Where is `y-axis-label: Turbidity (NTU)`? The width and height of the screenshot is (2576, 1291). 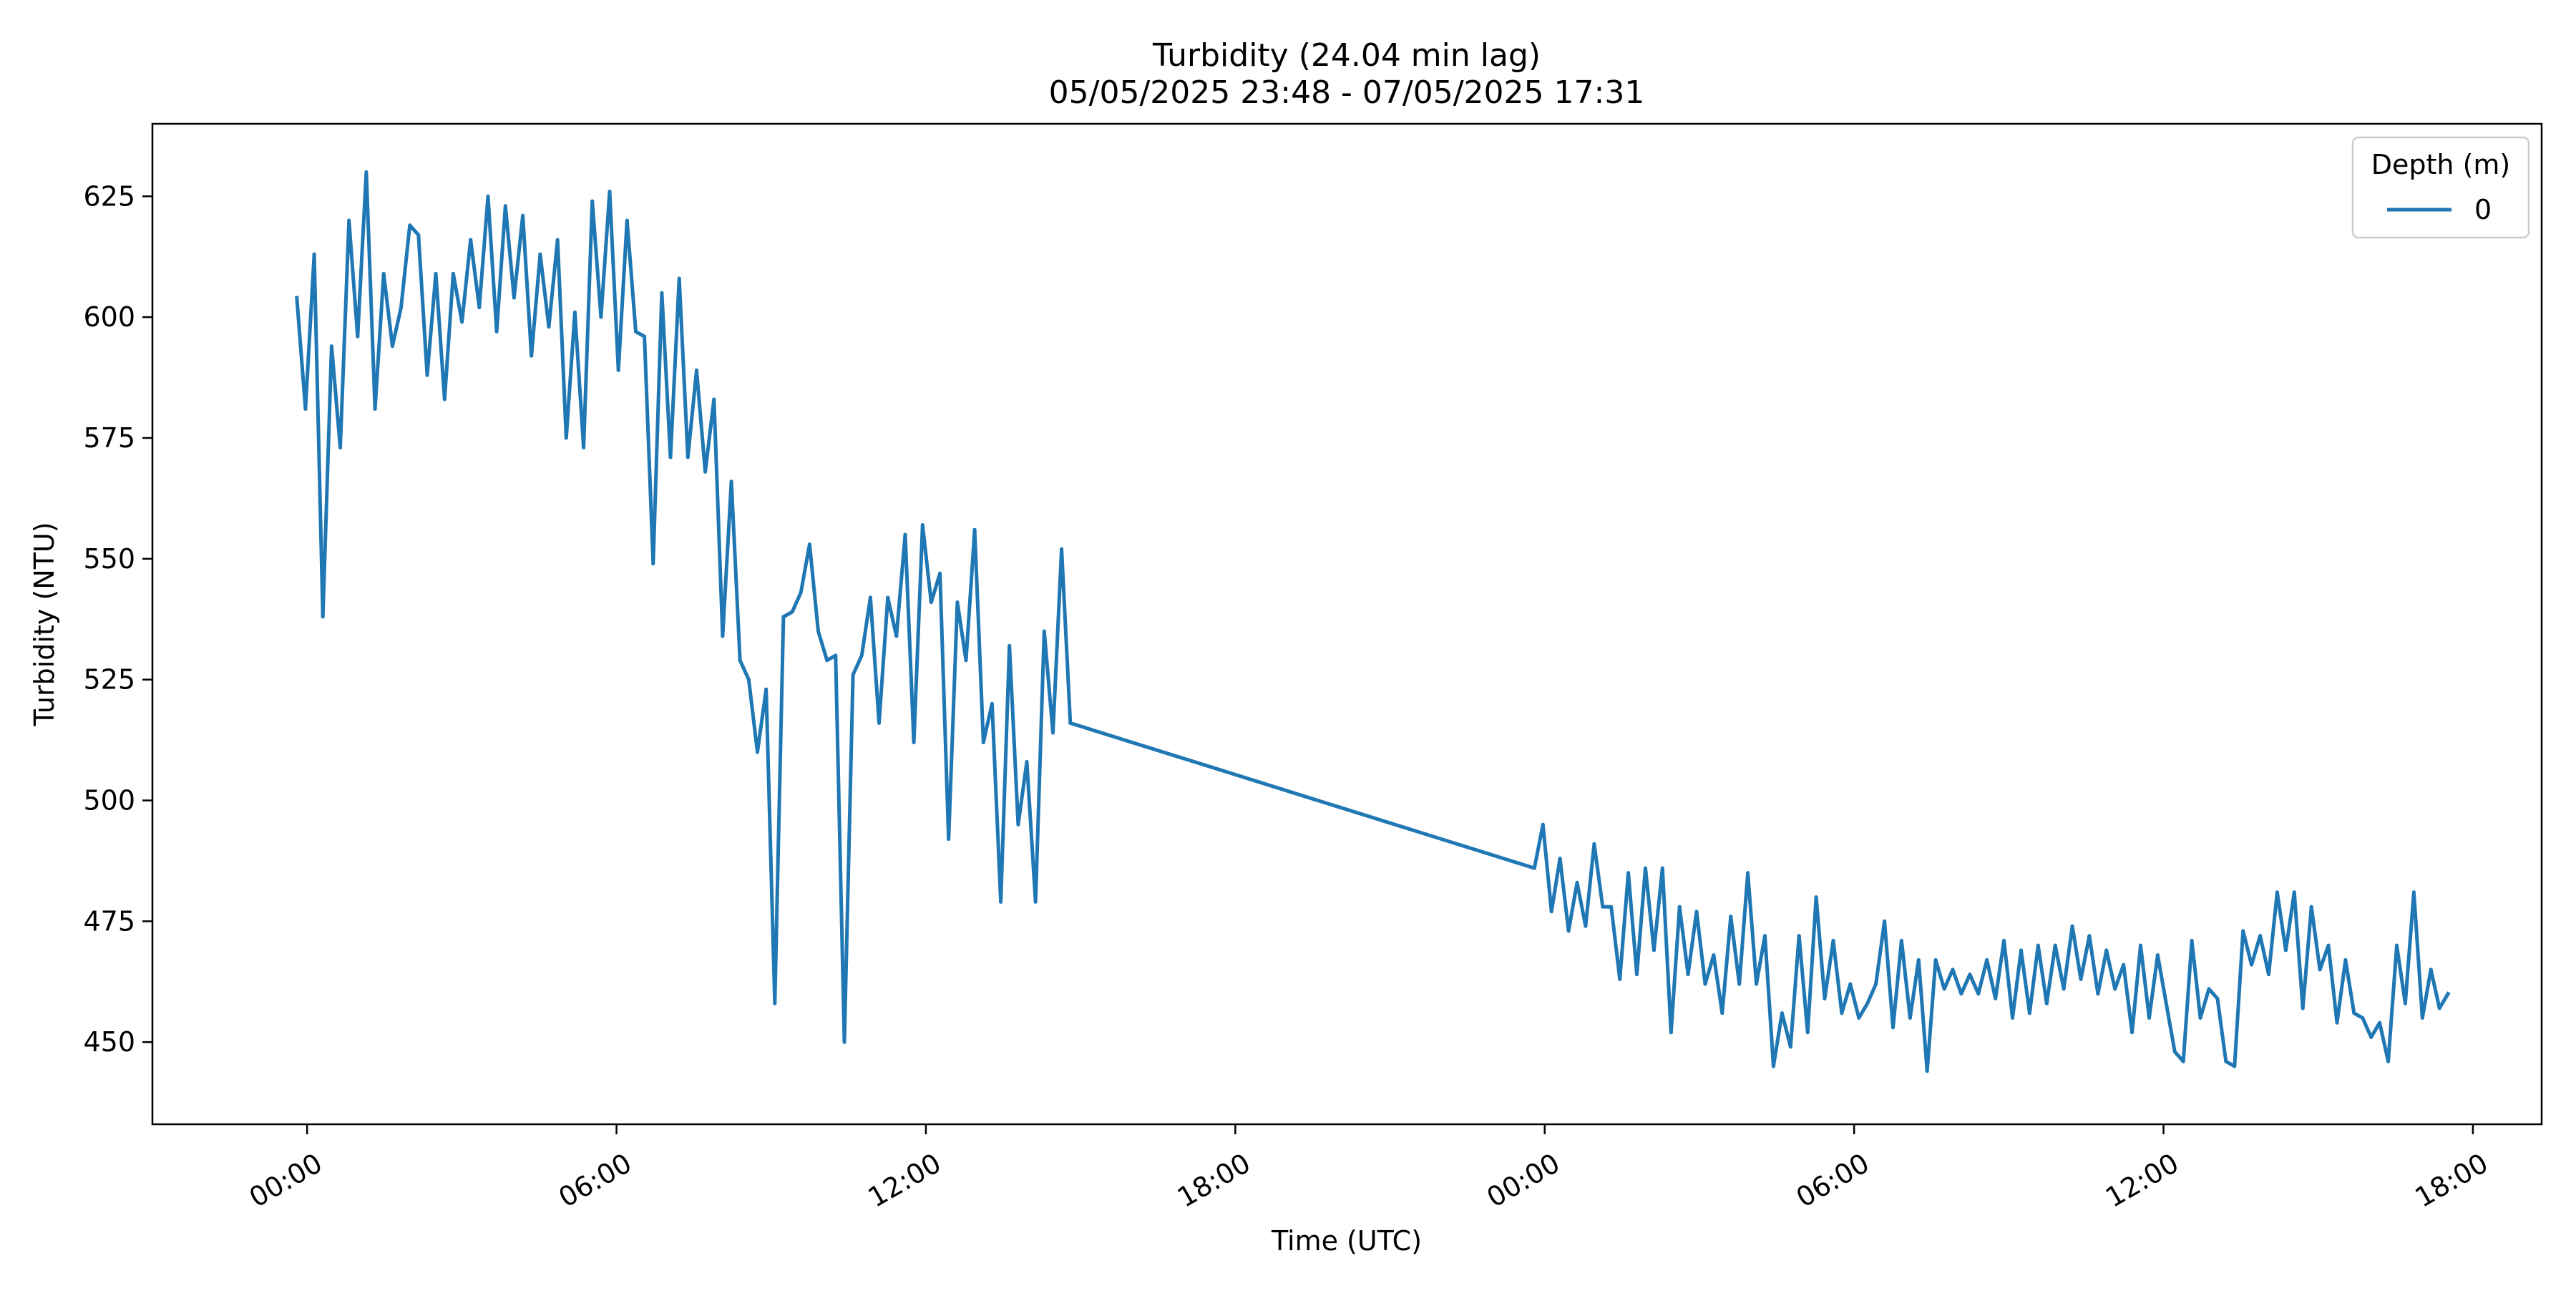
y-axis-label: Turbidity (NTU) is located at coordinates (44, 624).